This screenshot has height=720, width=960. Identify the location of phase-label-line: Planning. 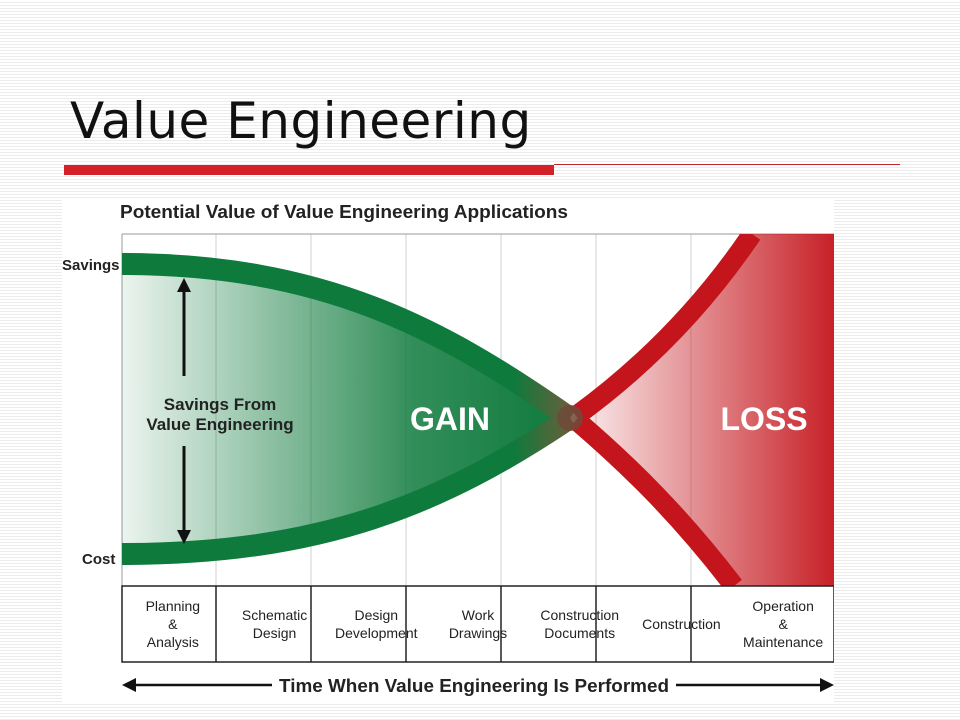
(173, 606).